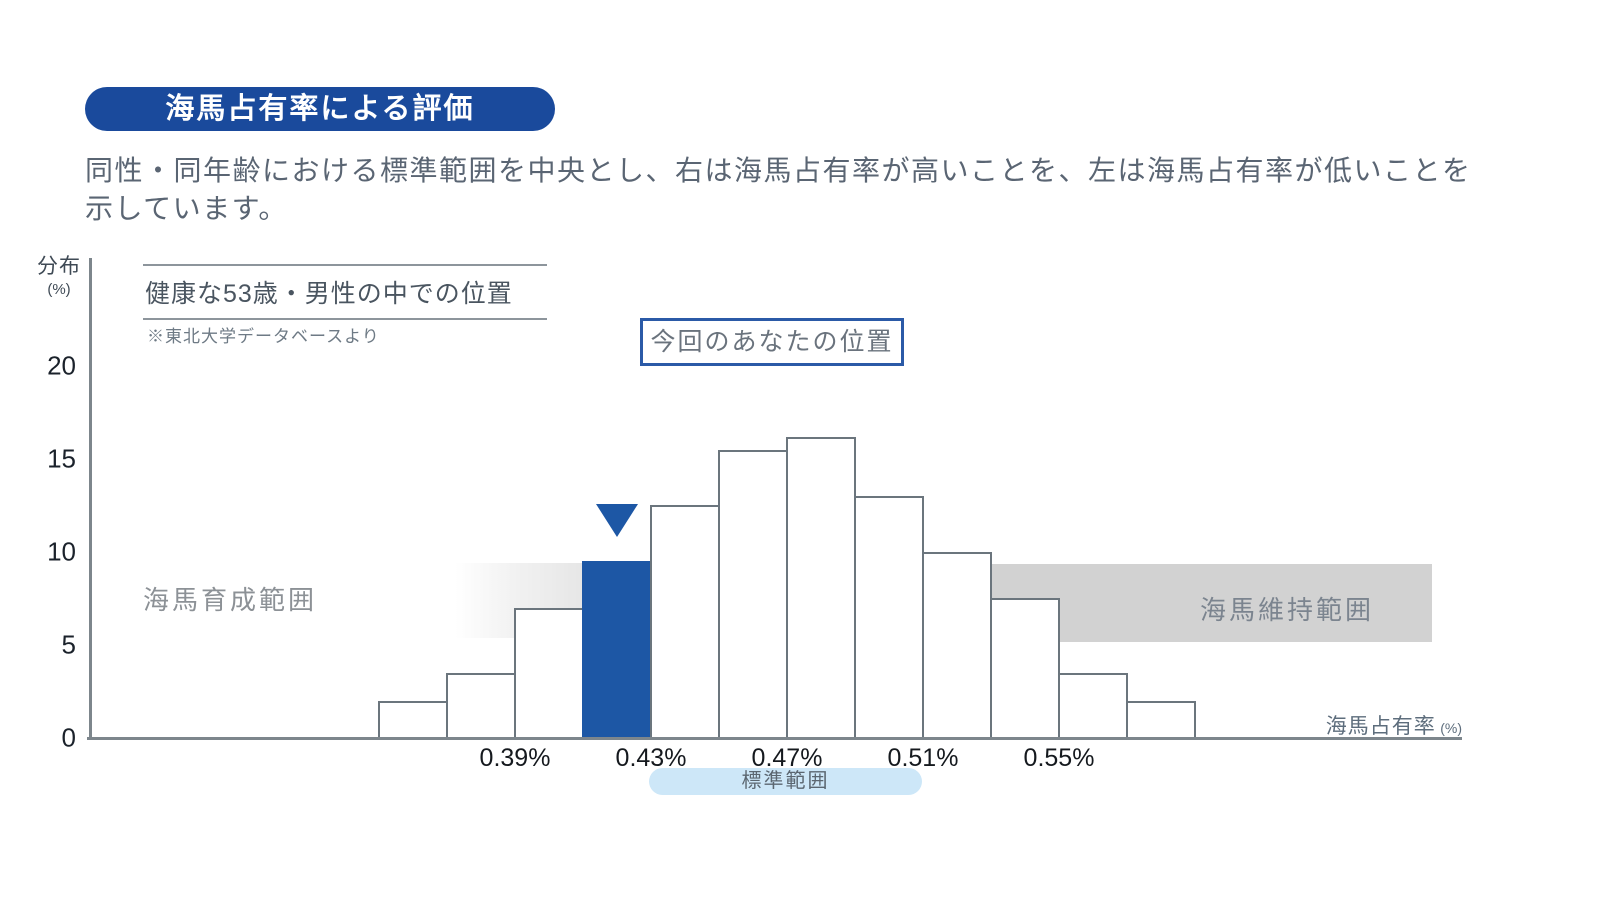  I want to click on y-axis-title-main: 分布, so click(59, 266).